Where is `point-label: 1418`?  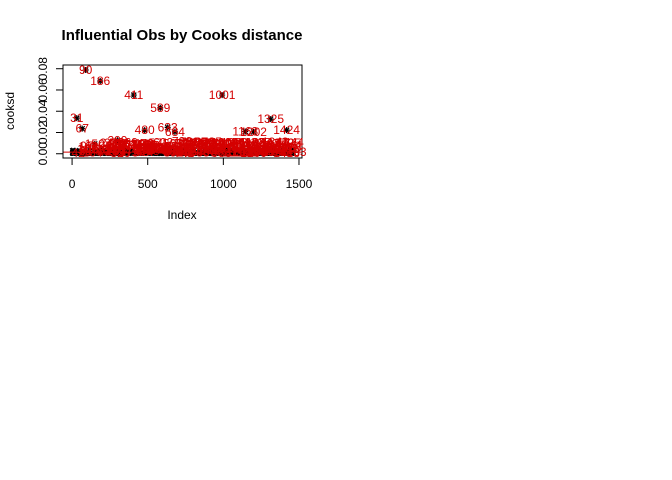 point-label: 1418 is located at coordinates (286, 153).